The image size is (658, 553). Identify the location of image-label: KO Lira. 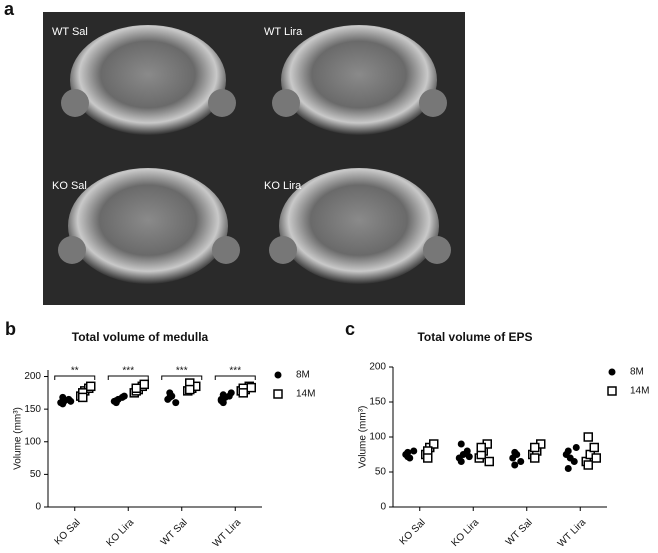
(283, 186).